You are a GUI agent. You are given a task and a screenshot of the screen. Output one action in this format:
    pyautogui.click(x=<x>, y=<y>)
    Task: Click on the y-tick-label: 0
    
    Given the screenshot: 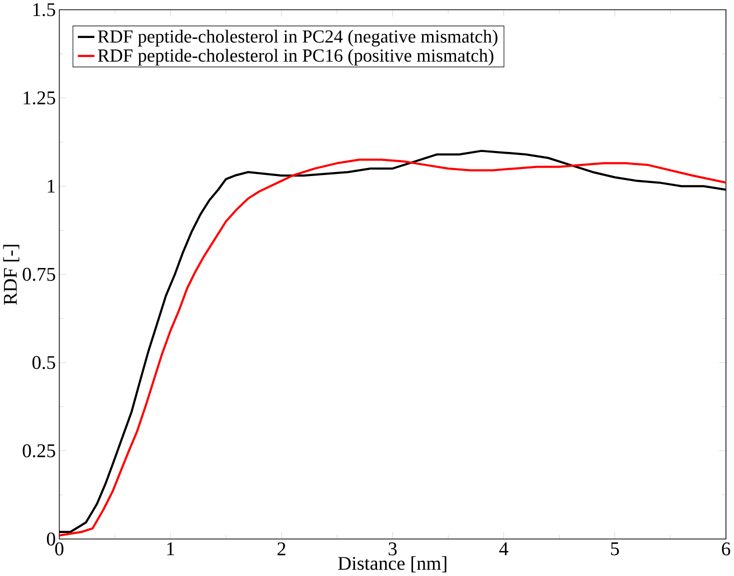 What is the action you would take?
    pyautogui.click(x=51, y=539)
    